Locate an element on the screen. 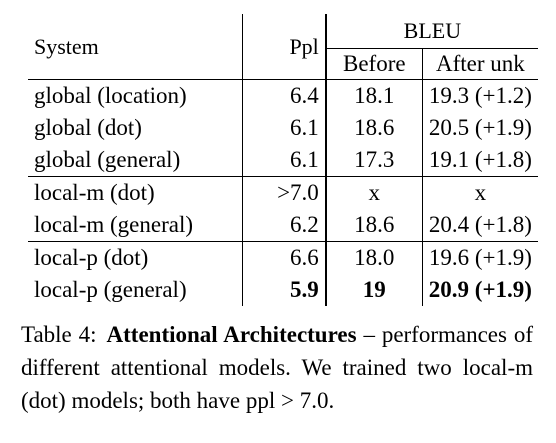  after-cell: 20.4 (+1.8) is located at coordinates (480, 224).